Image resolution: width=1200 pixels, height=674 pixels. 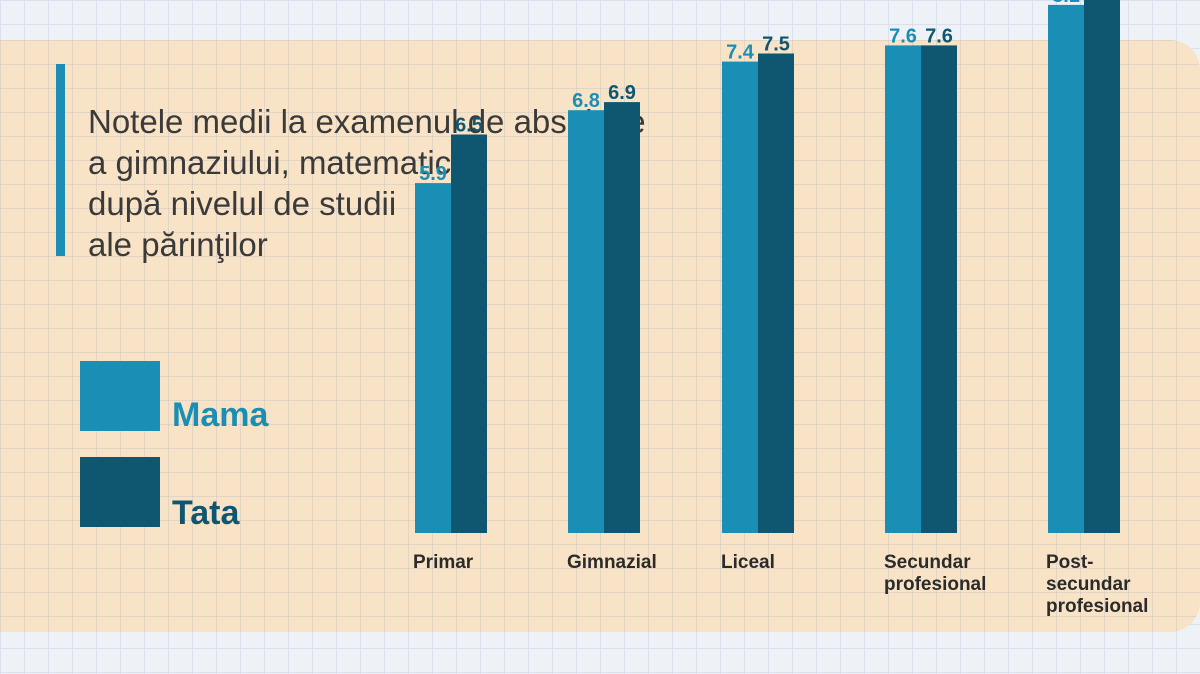 What do you see at coordinates (367, 121) in the screenshot?
I see `chart-title-line: Notele medii la examenul de absolvire` at bounding box center [367, 121].